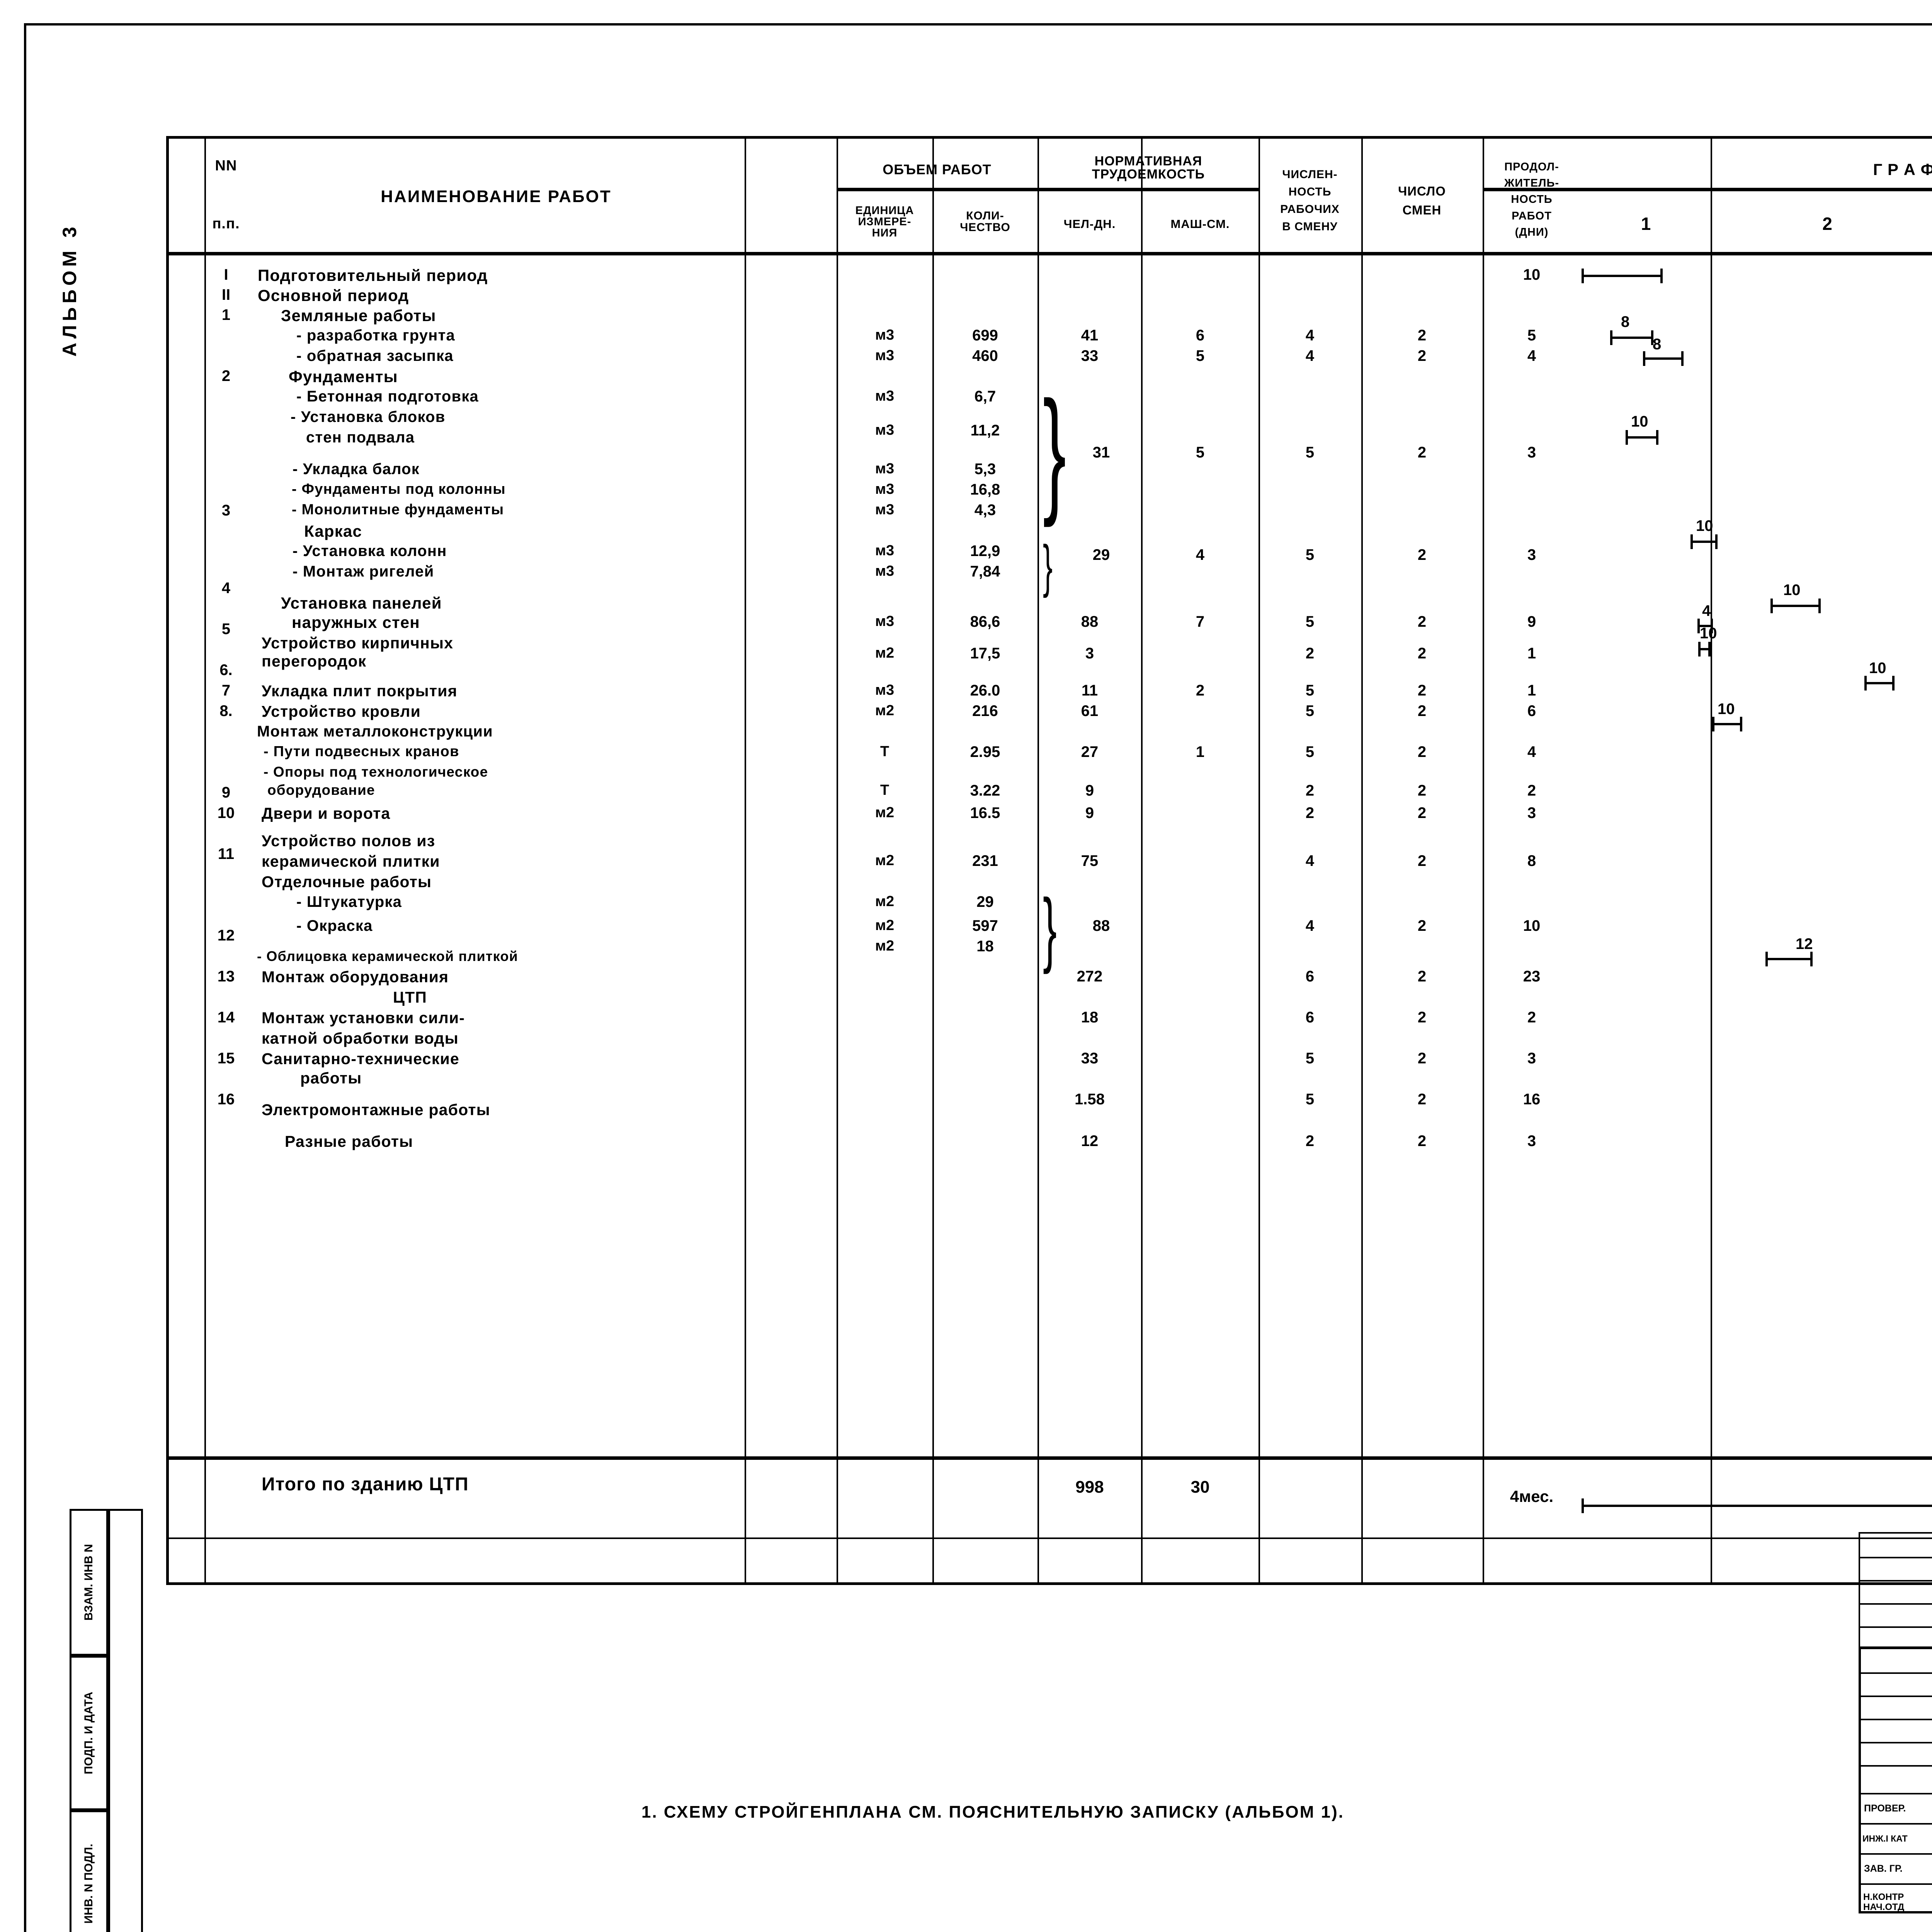 Image resolution: width=1932 pixels, height=1932 pixels. What do you see at coordinates (1897, 1697) in the screenshot?
I see `stamp-sign-h2` at bounding box center [1897, 1697].